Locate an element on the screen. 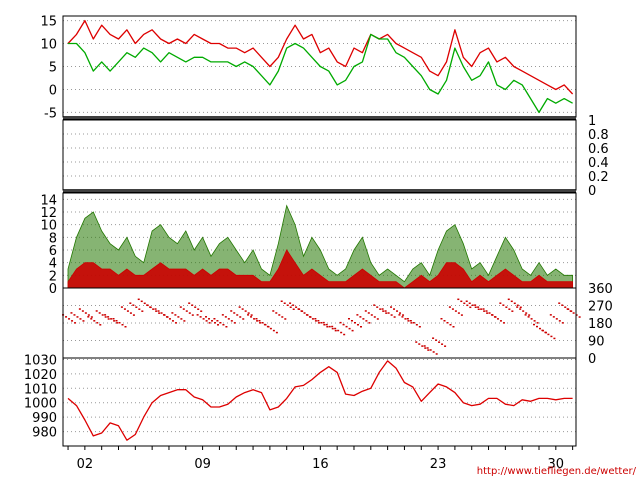 The image size is (640, 480). y-tick-label: 0.2 is located at coordinates (598, 177).